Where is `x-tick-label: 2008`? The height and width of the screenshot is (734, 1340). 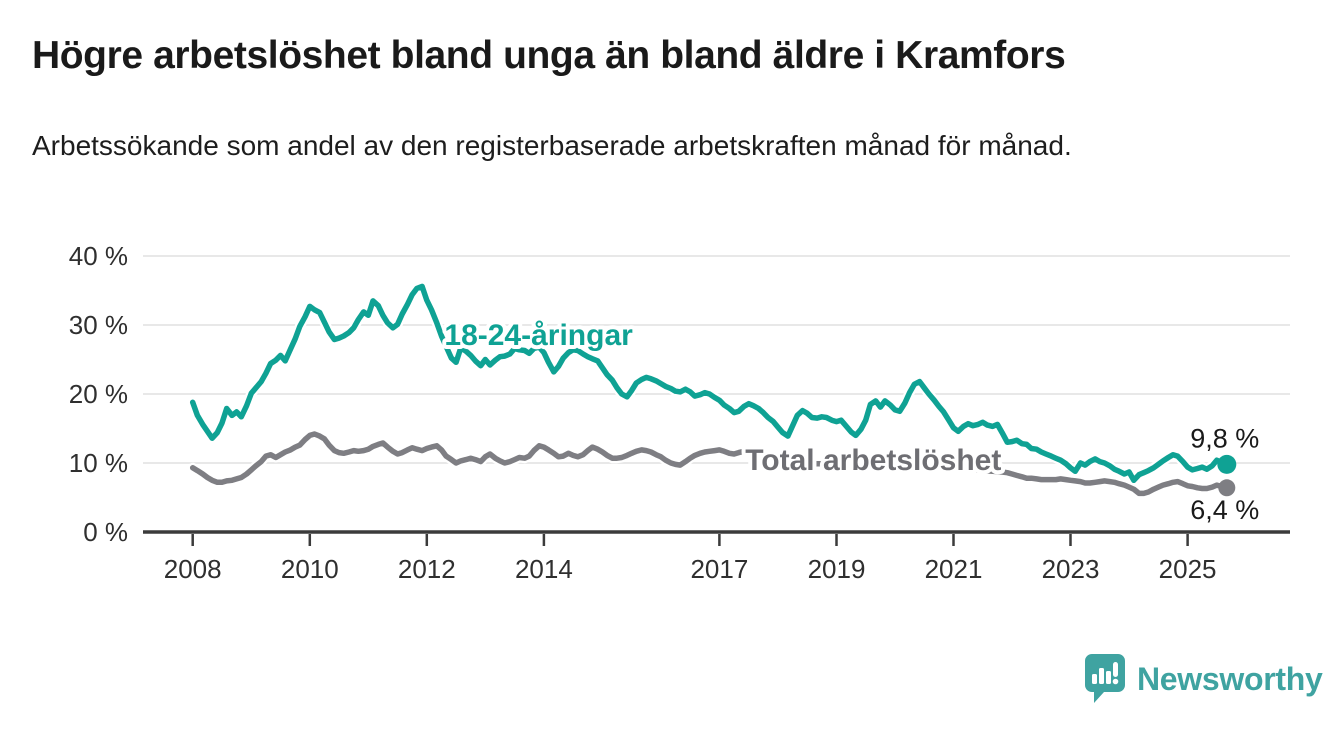 x-tick-label: 2008 is located at coordinates (193, 569).